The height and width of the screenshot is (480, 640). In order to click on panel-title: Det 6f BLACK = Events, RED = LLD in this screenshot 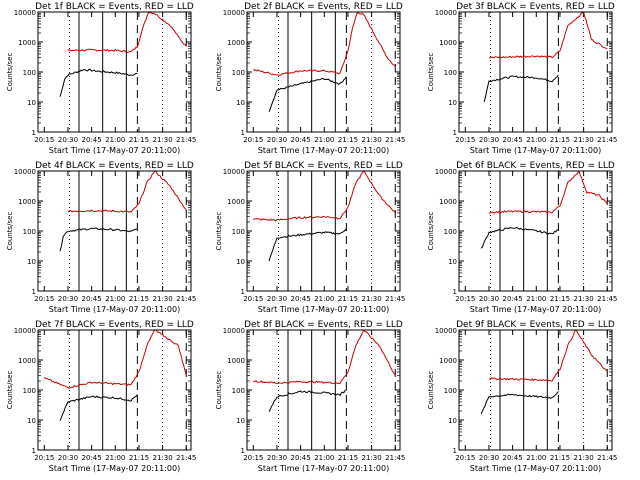, I will do `click(535, 166)`.